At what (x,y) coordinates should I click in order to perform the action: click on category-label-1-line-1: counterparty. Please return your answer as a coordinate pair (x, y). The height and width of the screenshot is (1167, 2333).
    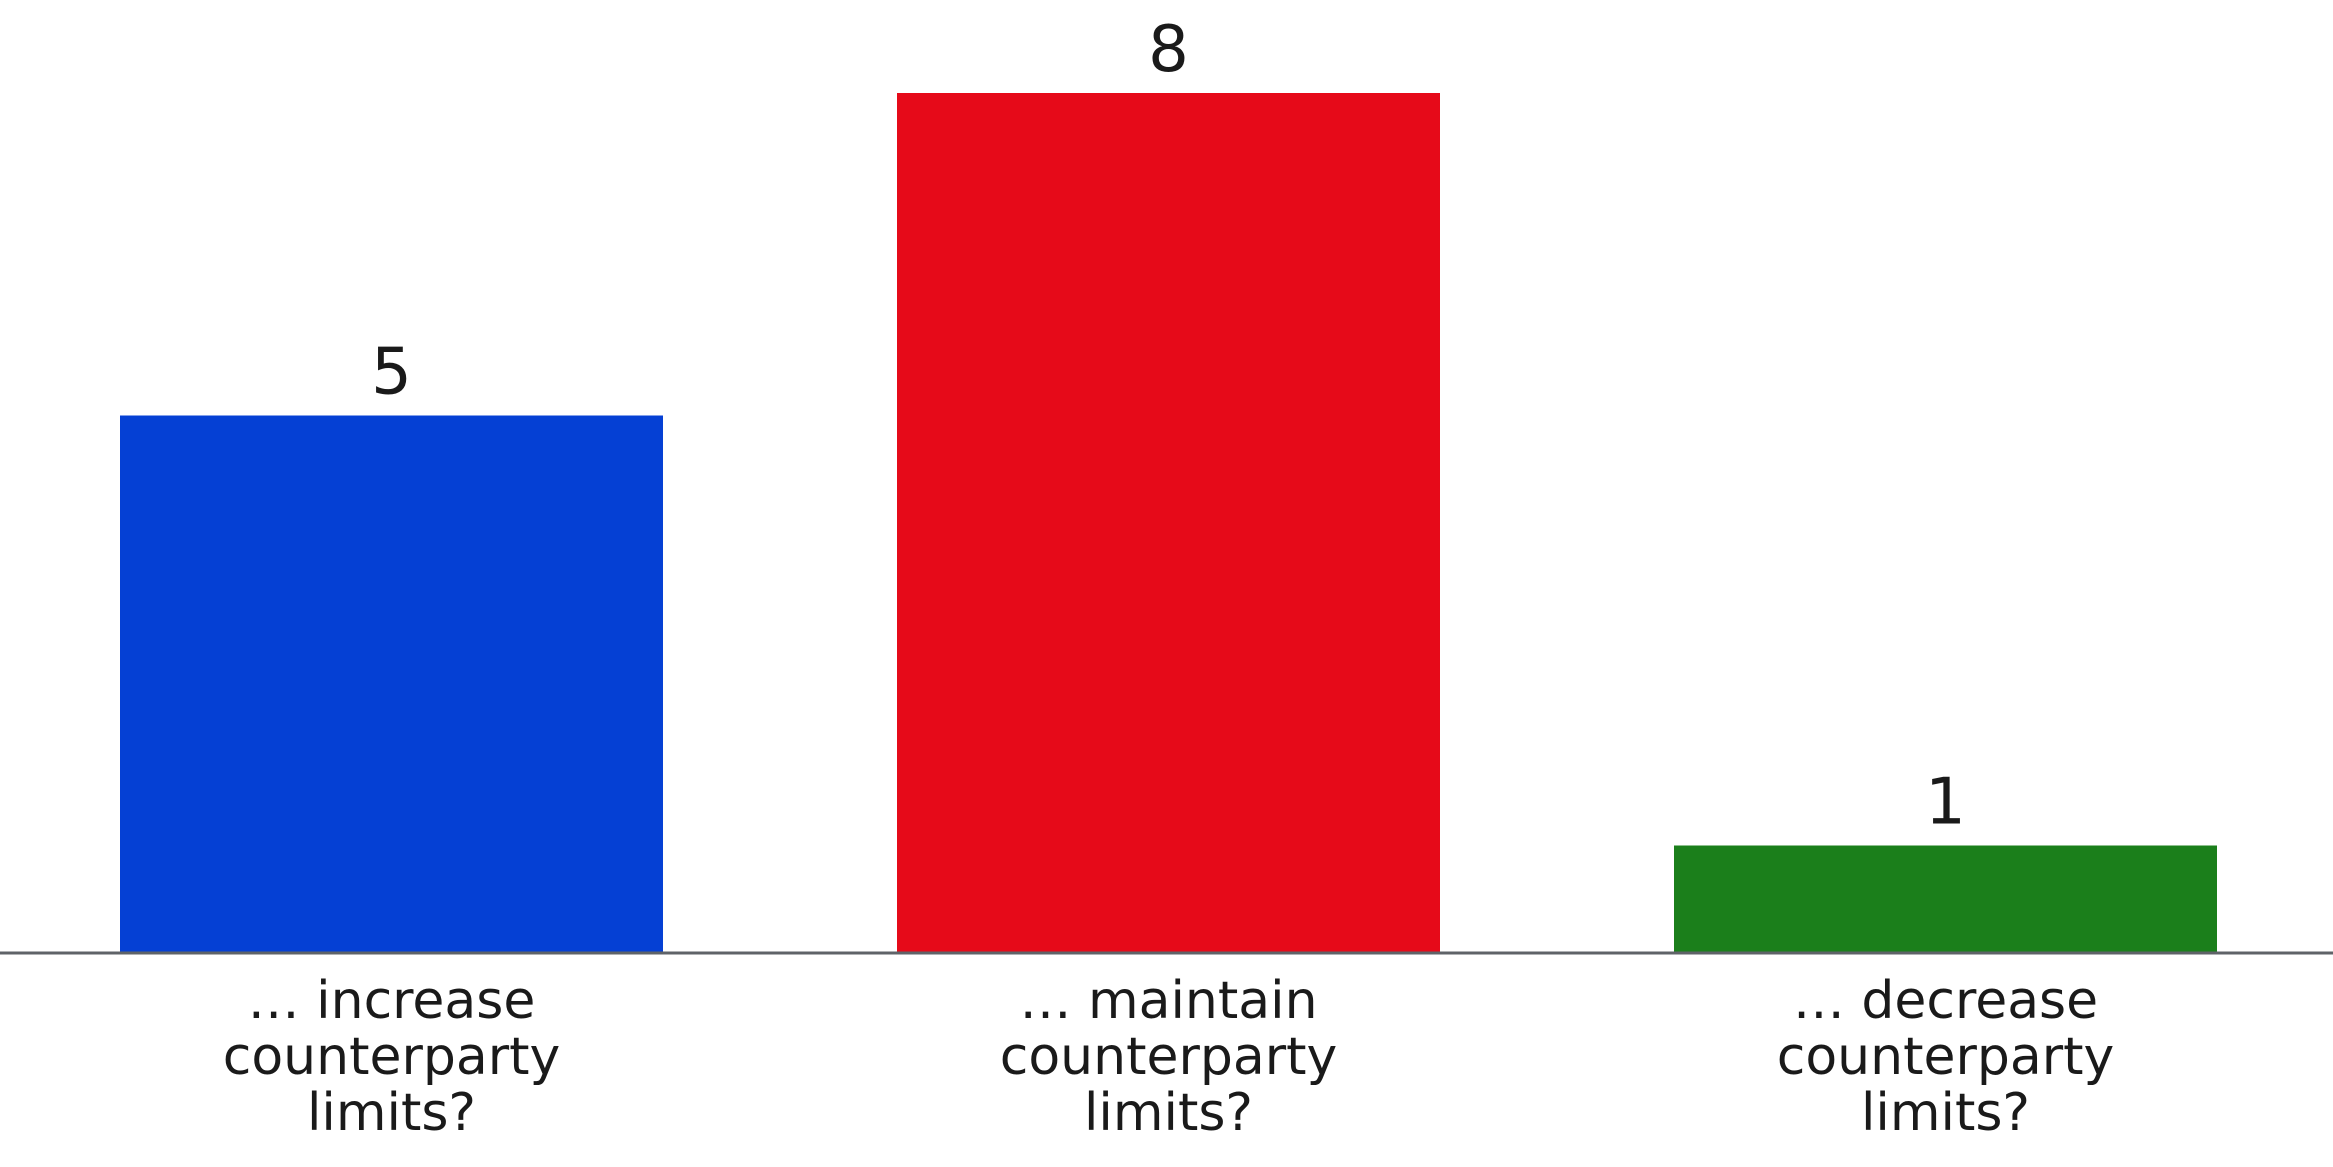
    Looking at the image, I should click on (1169, 1057).